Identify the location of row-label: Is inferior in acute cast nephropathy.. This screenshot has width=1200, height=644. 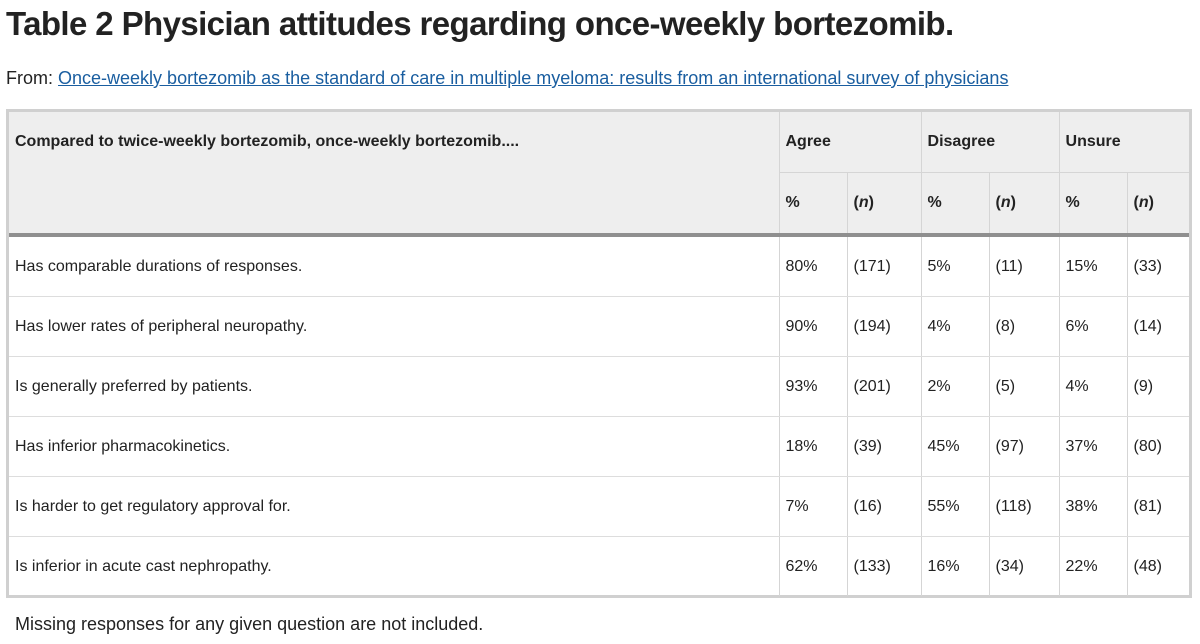
(394, 566).